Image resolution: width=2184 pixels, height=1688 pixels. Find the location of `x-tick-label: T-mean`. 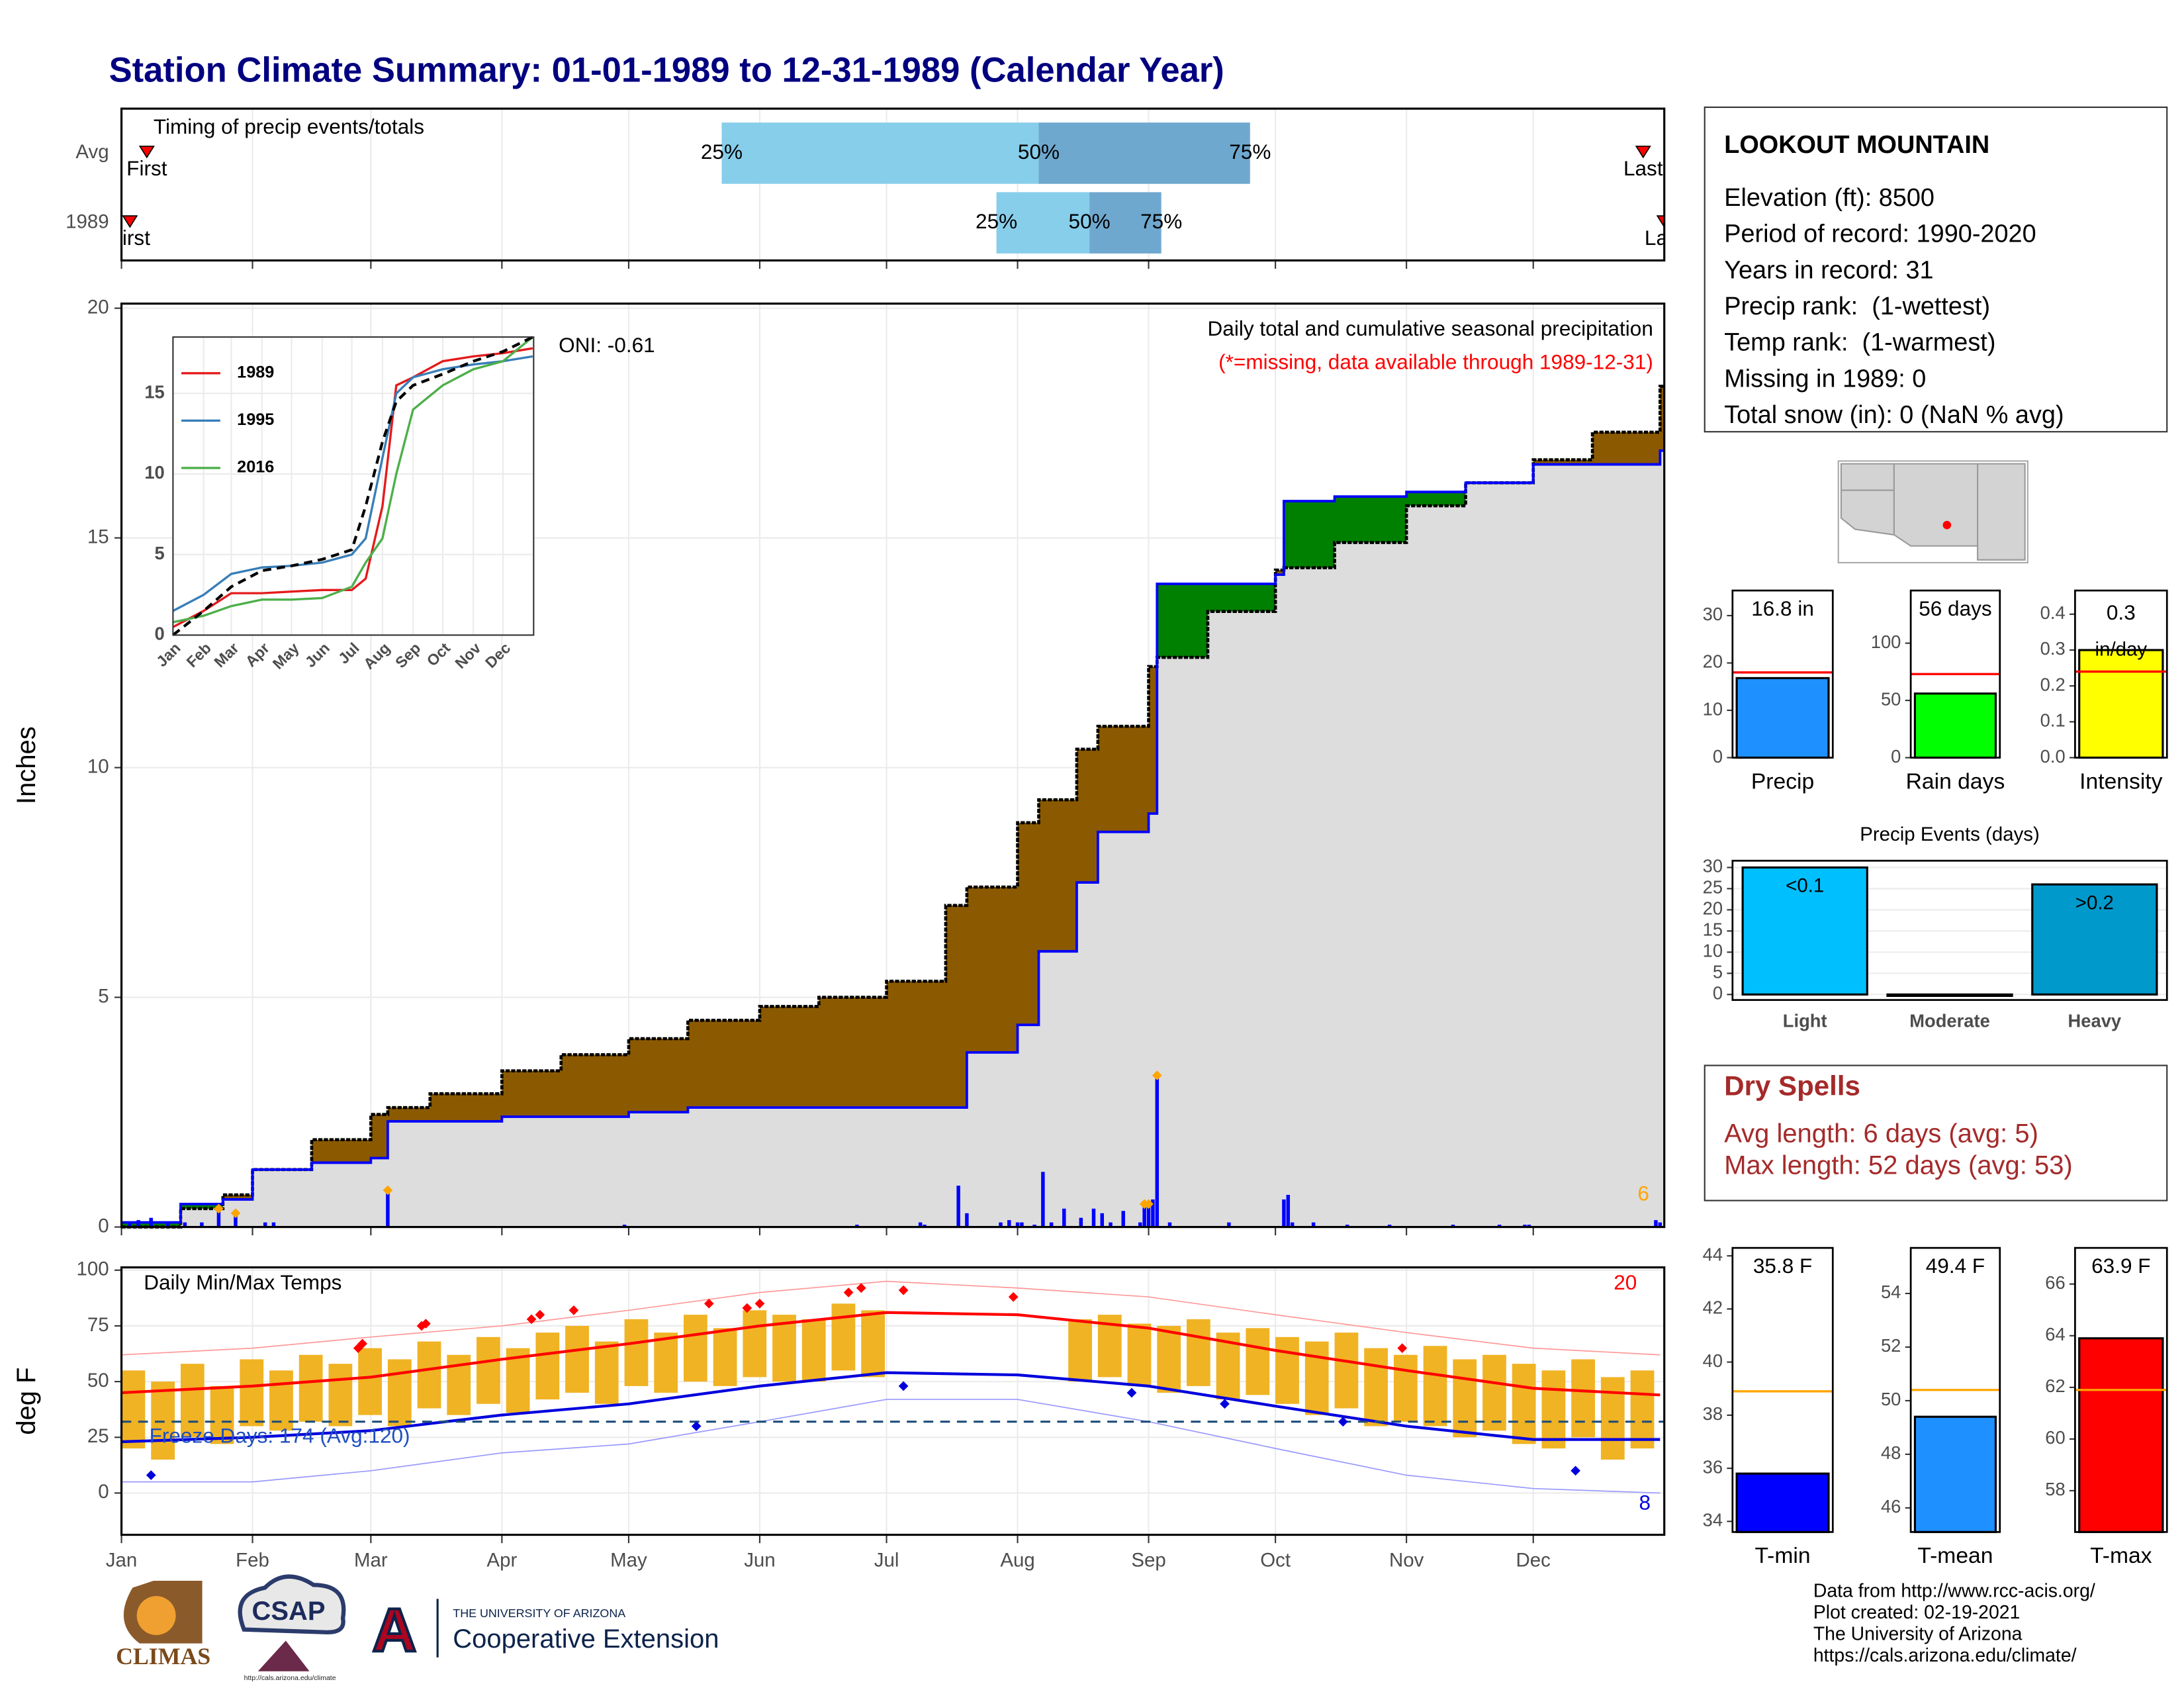

x-tick-label: T-mean is located at coordinates (1955, 1556).